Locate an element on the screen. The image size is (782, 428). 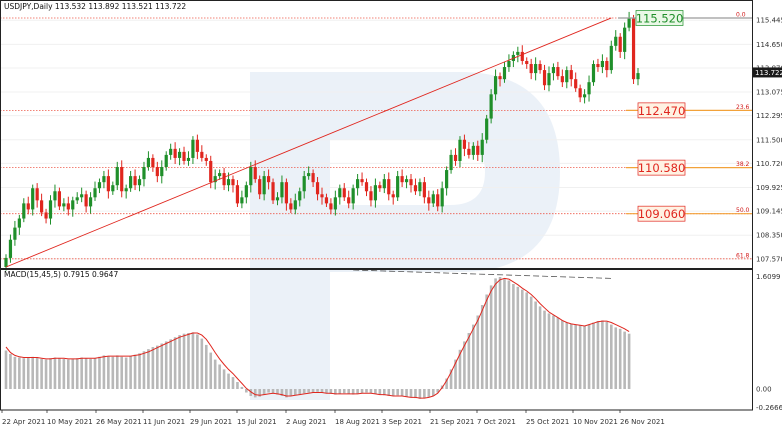
macd-axis: 1.6099 0.00 -0.2666 is located at coordinates (769, 342).